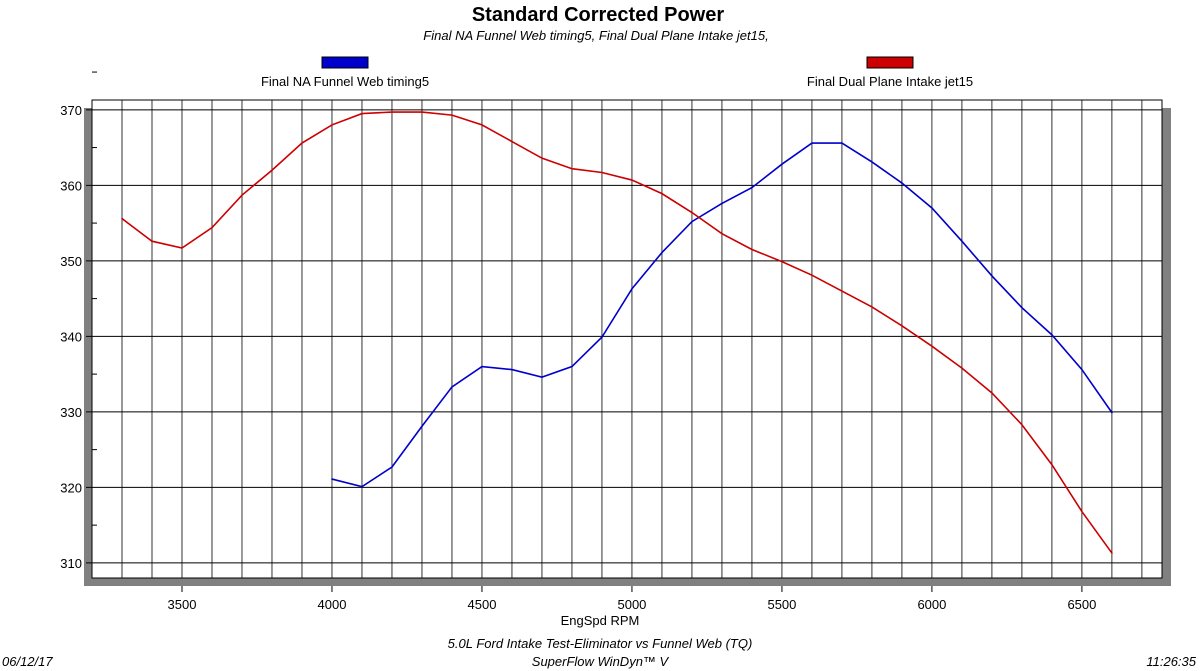  What do you see at coordinates (781, 604) in the screenshot?
I see `x-tick-label: 5500` at bounding box center [781, 604].